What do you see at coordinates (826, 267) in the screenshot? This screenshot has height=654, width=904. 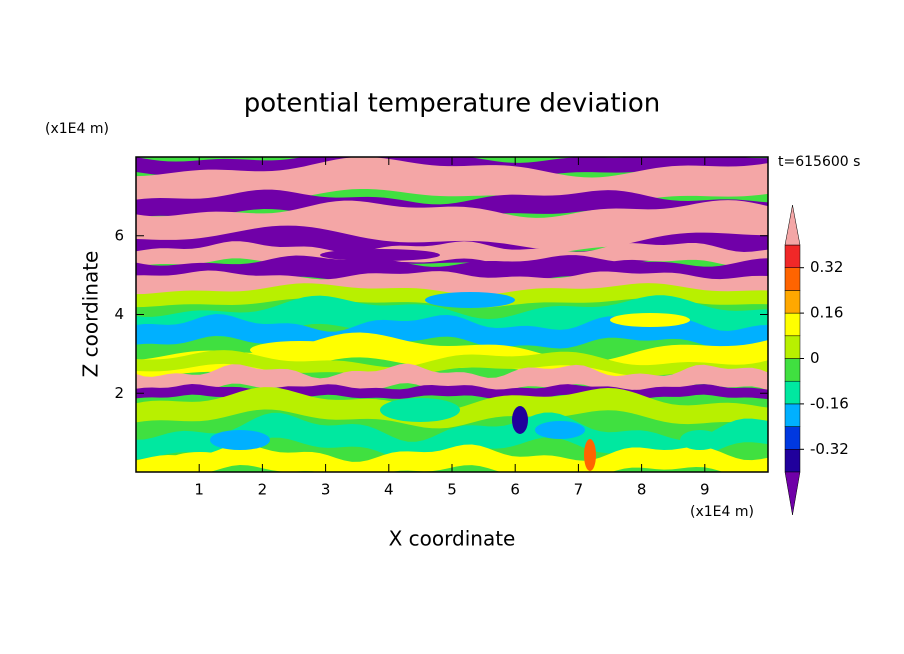 I see `colorbar-tick-label: 0.32` at bounding box center [826, 267].